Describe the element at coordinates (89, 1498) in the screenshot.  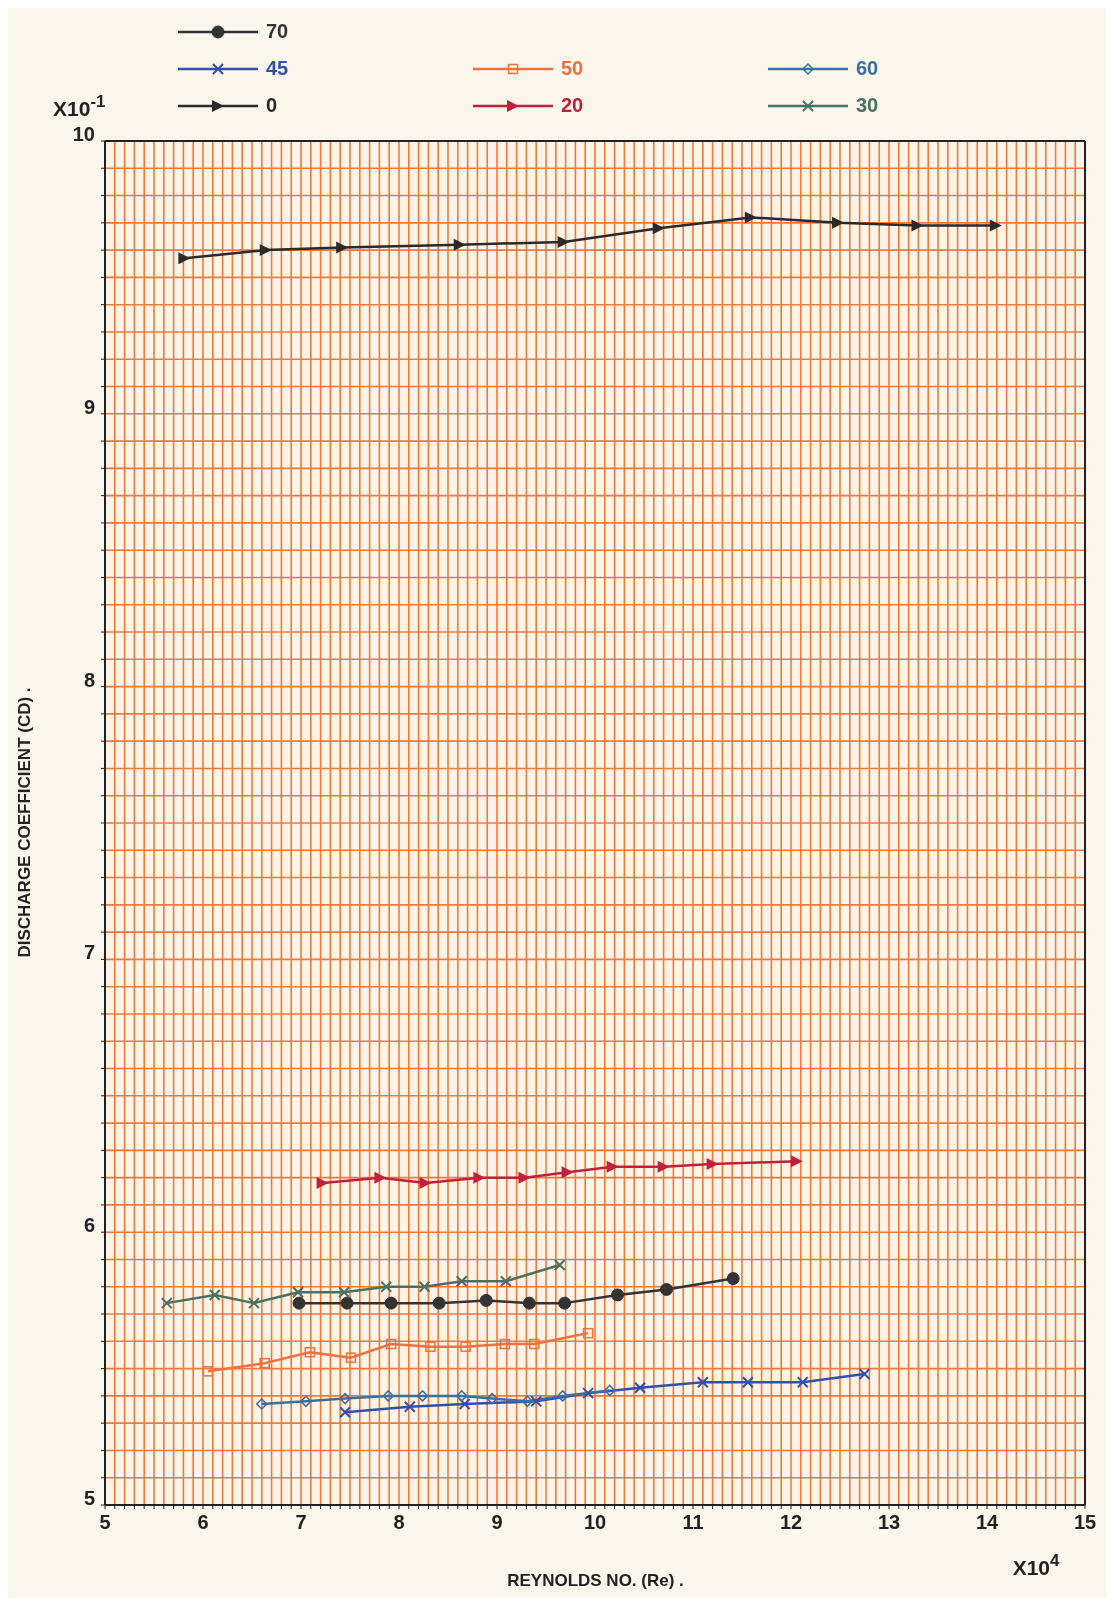
I see `y-tick-label: 5` at that location.